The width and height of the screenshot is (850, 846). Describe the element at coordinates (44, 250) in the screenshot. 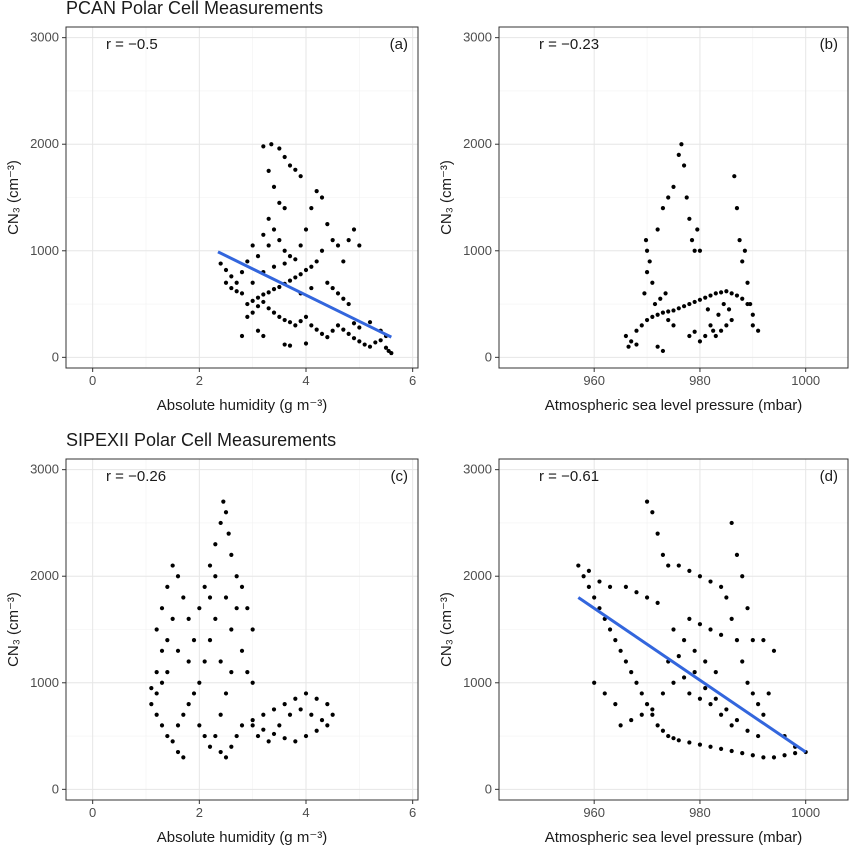

I see `y-tick-label: 1000` at that location.